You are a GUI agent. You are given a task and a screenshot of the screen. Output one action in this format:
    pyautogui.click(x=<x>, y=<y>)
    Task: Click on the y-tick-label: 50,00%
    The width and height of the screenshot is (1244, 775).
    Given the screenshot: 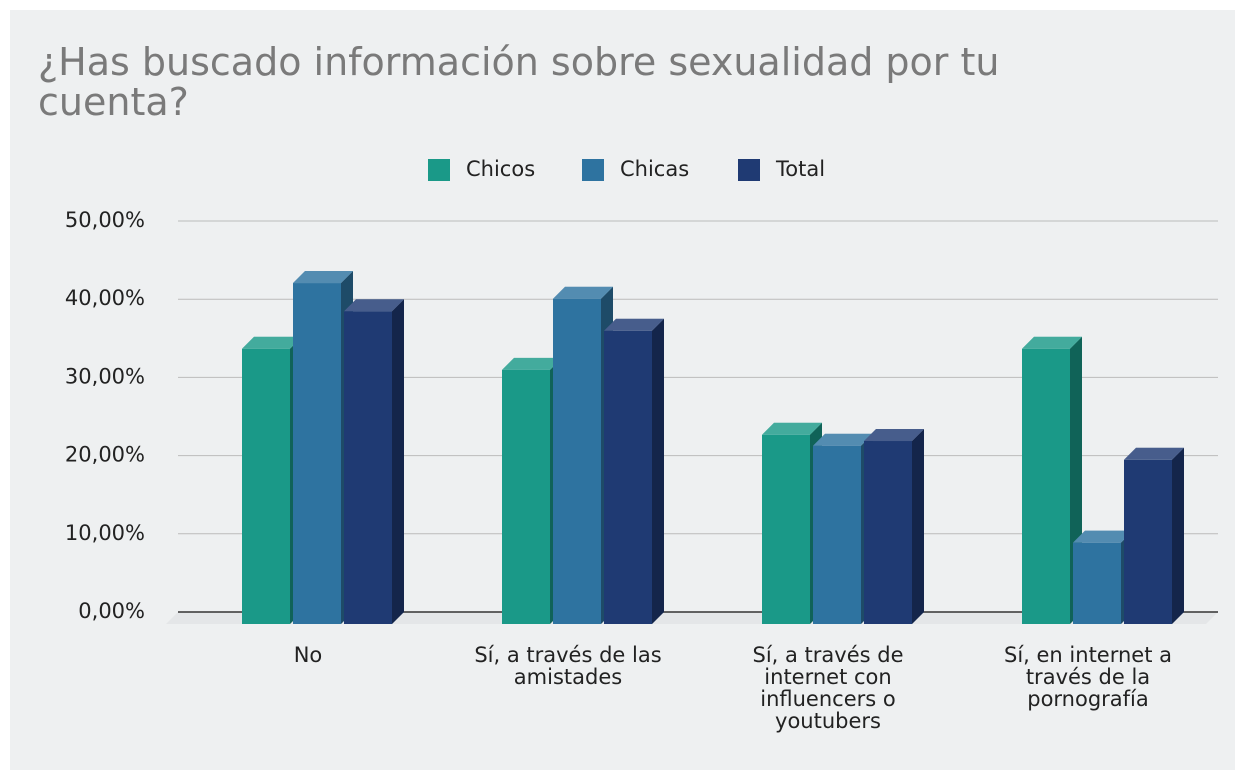 What is the action you would take?
    pyautogui.click(x=105, y=220)
    